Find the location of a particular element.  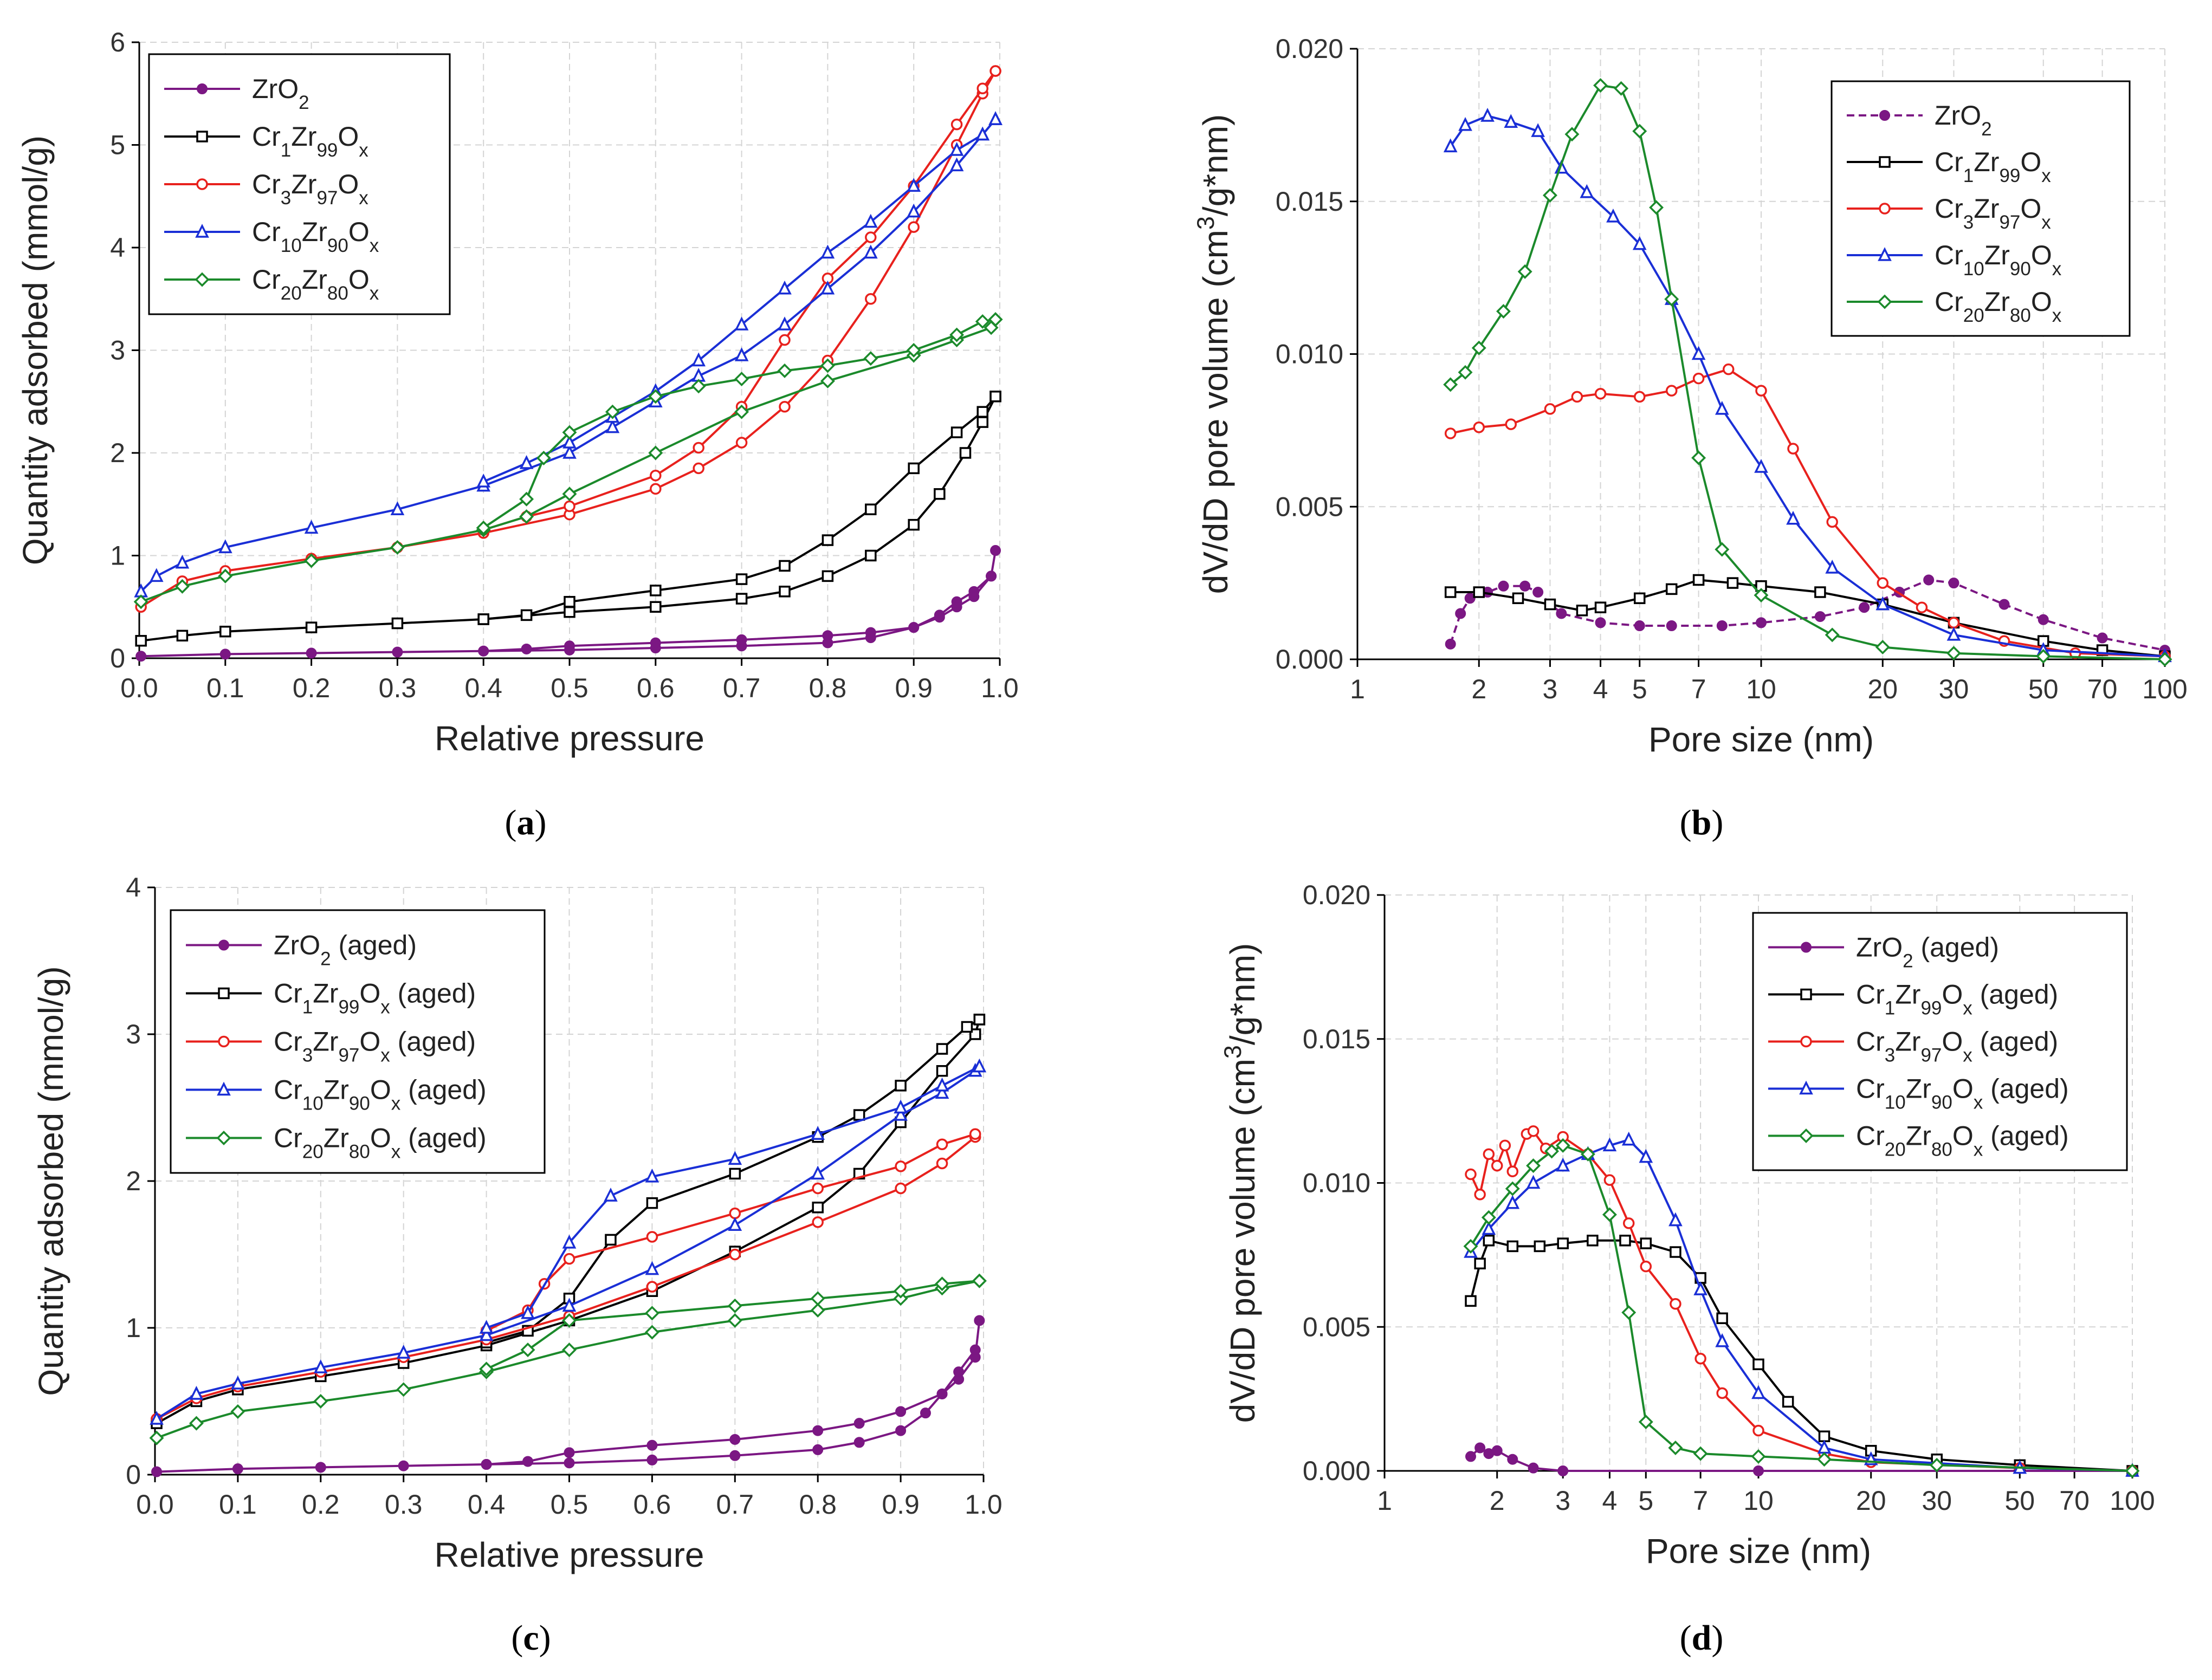

legend-entry: ZrO2 (aged) is located at coordinates (1927, 952).